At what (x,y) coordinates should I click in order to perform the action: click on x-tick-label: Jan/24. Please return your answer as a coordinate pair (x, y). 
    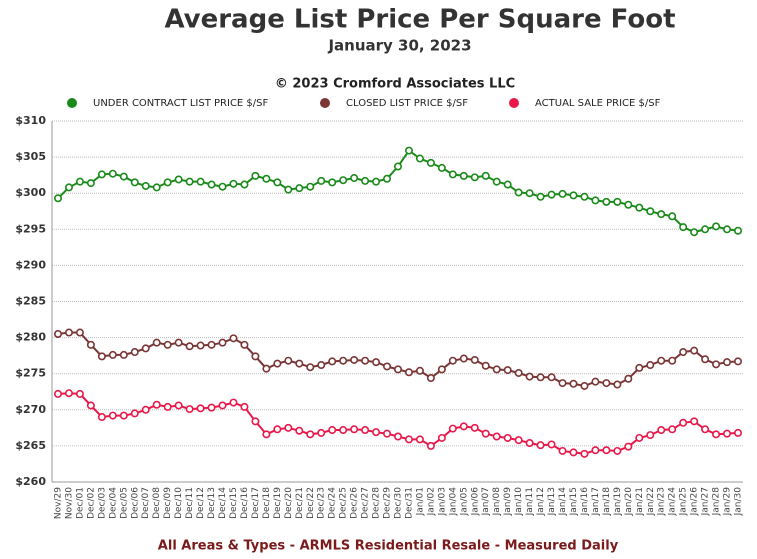
    Looking at the image, I should click on (673, 502).